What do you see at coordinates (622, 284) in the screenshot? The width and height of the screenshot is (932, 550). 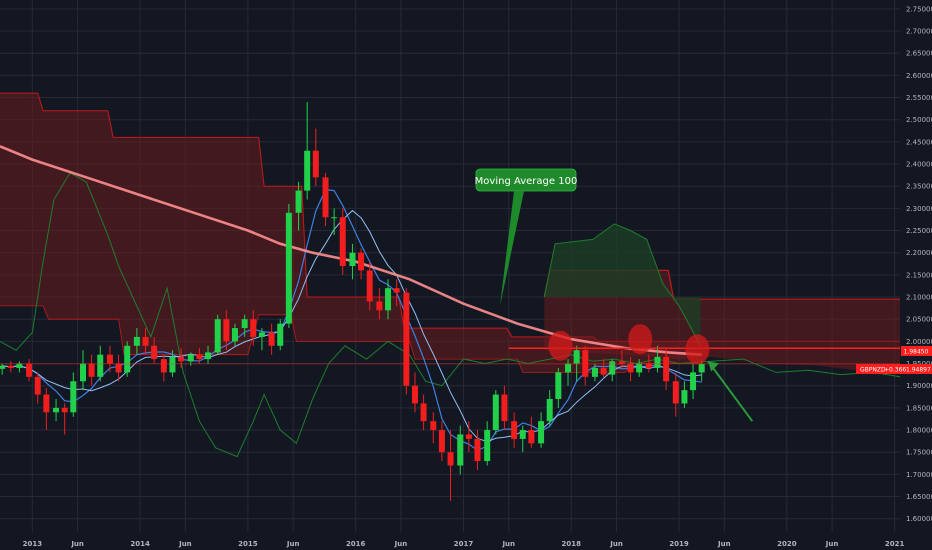 I see `green-cloud-fill` at bounding box center [622, 284].